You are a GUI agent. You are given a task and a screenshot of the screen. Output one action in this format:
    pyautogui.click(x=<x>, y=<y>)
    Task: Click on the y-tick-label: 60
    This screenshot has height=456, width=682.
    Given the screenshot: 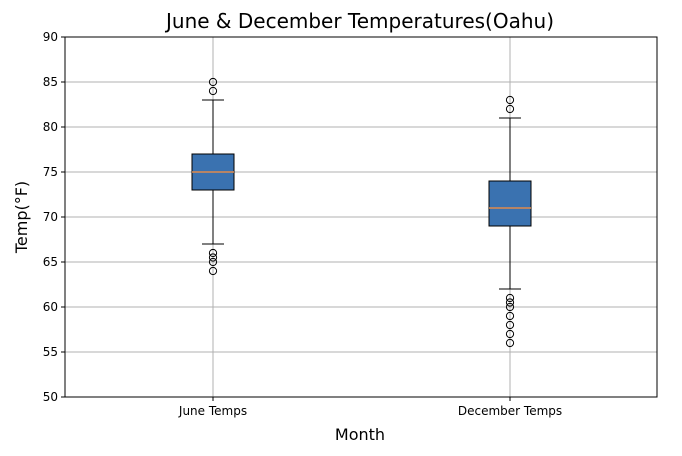 What is the action you would take?
    pyautogui.click(x=50, y=307)
    